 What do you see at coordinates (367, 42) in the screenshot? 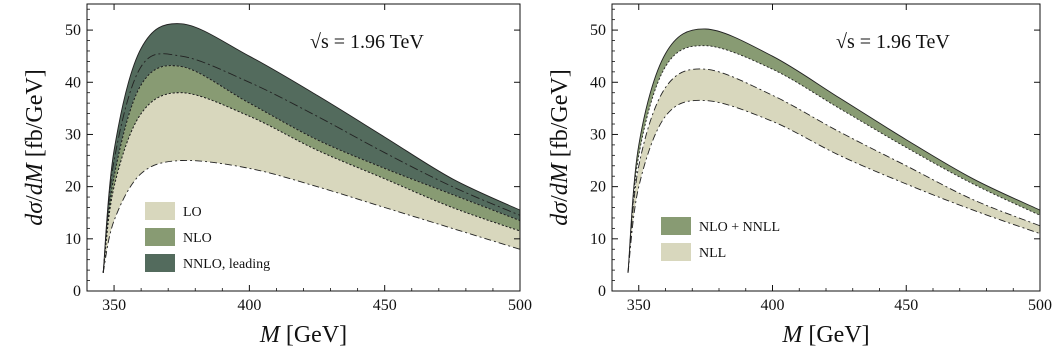
I see `sqrt-s-annotation-left: √s = 1.96 TeV` at bounding box center [367, 42].